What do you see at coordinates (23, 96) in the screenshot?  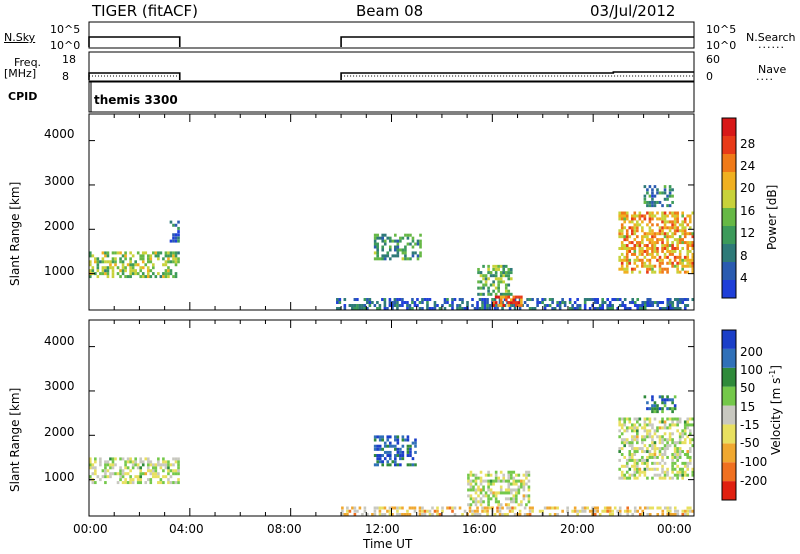 I see `cpid-label: CPID` at bounding box center [23, 96].